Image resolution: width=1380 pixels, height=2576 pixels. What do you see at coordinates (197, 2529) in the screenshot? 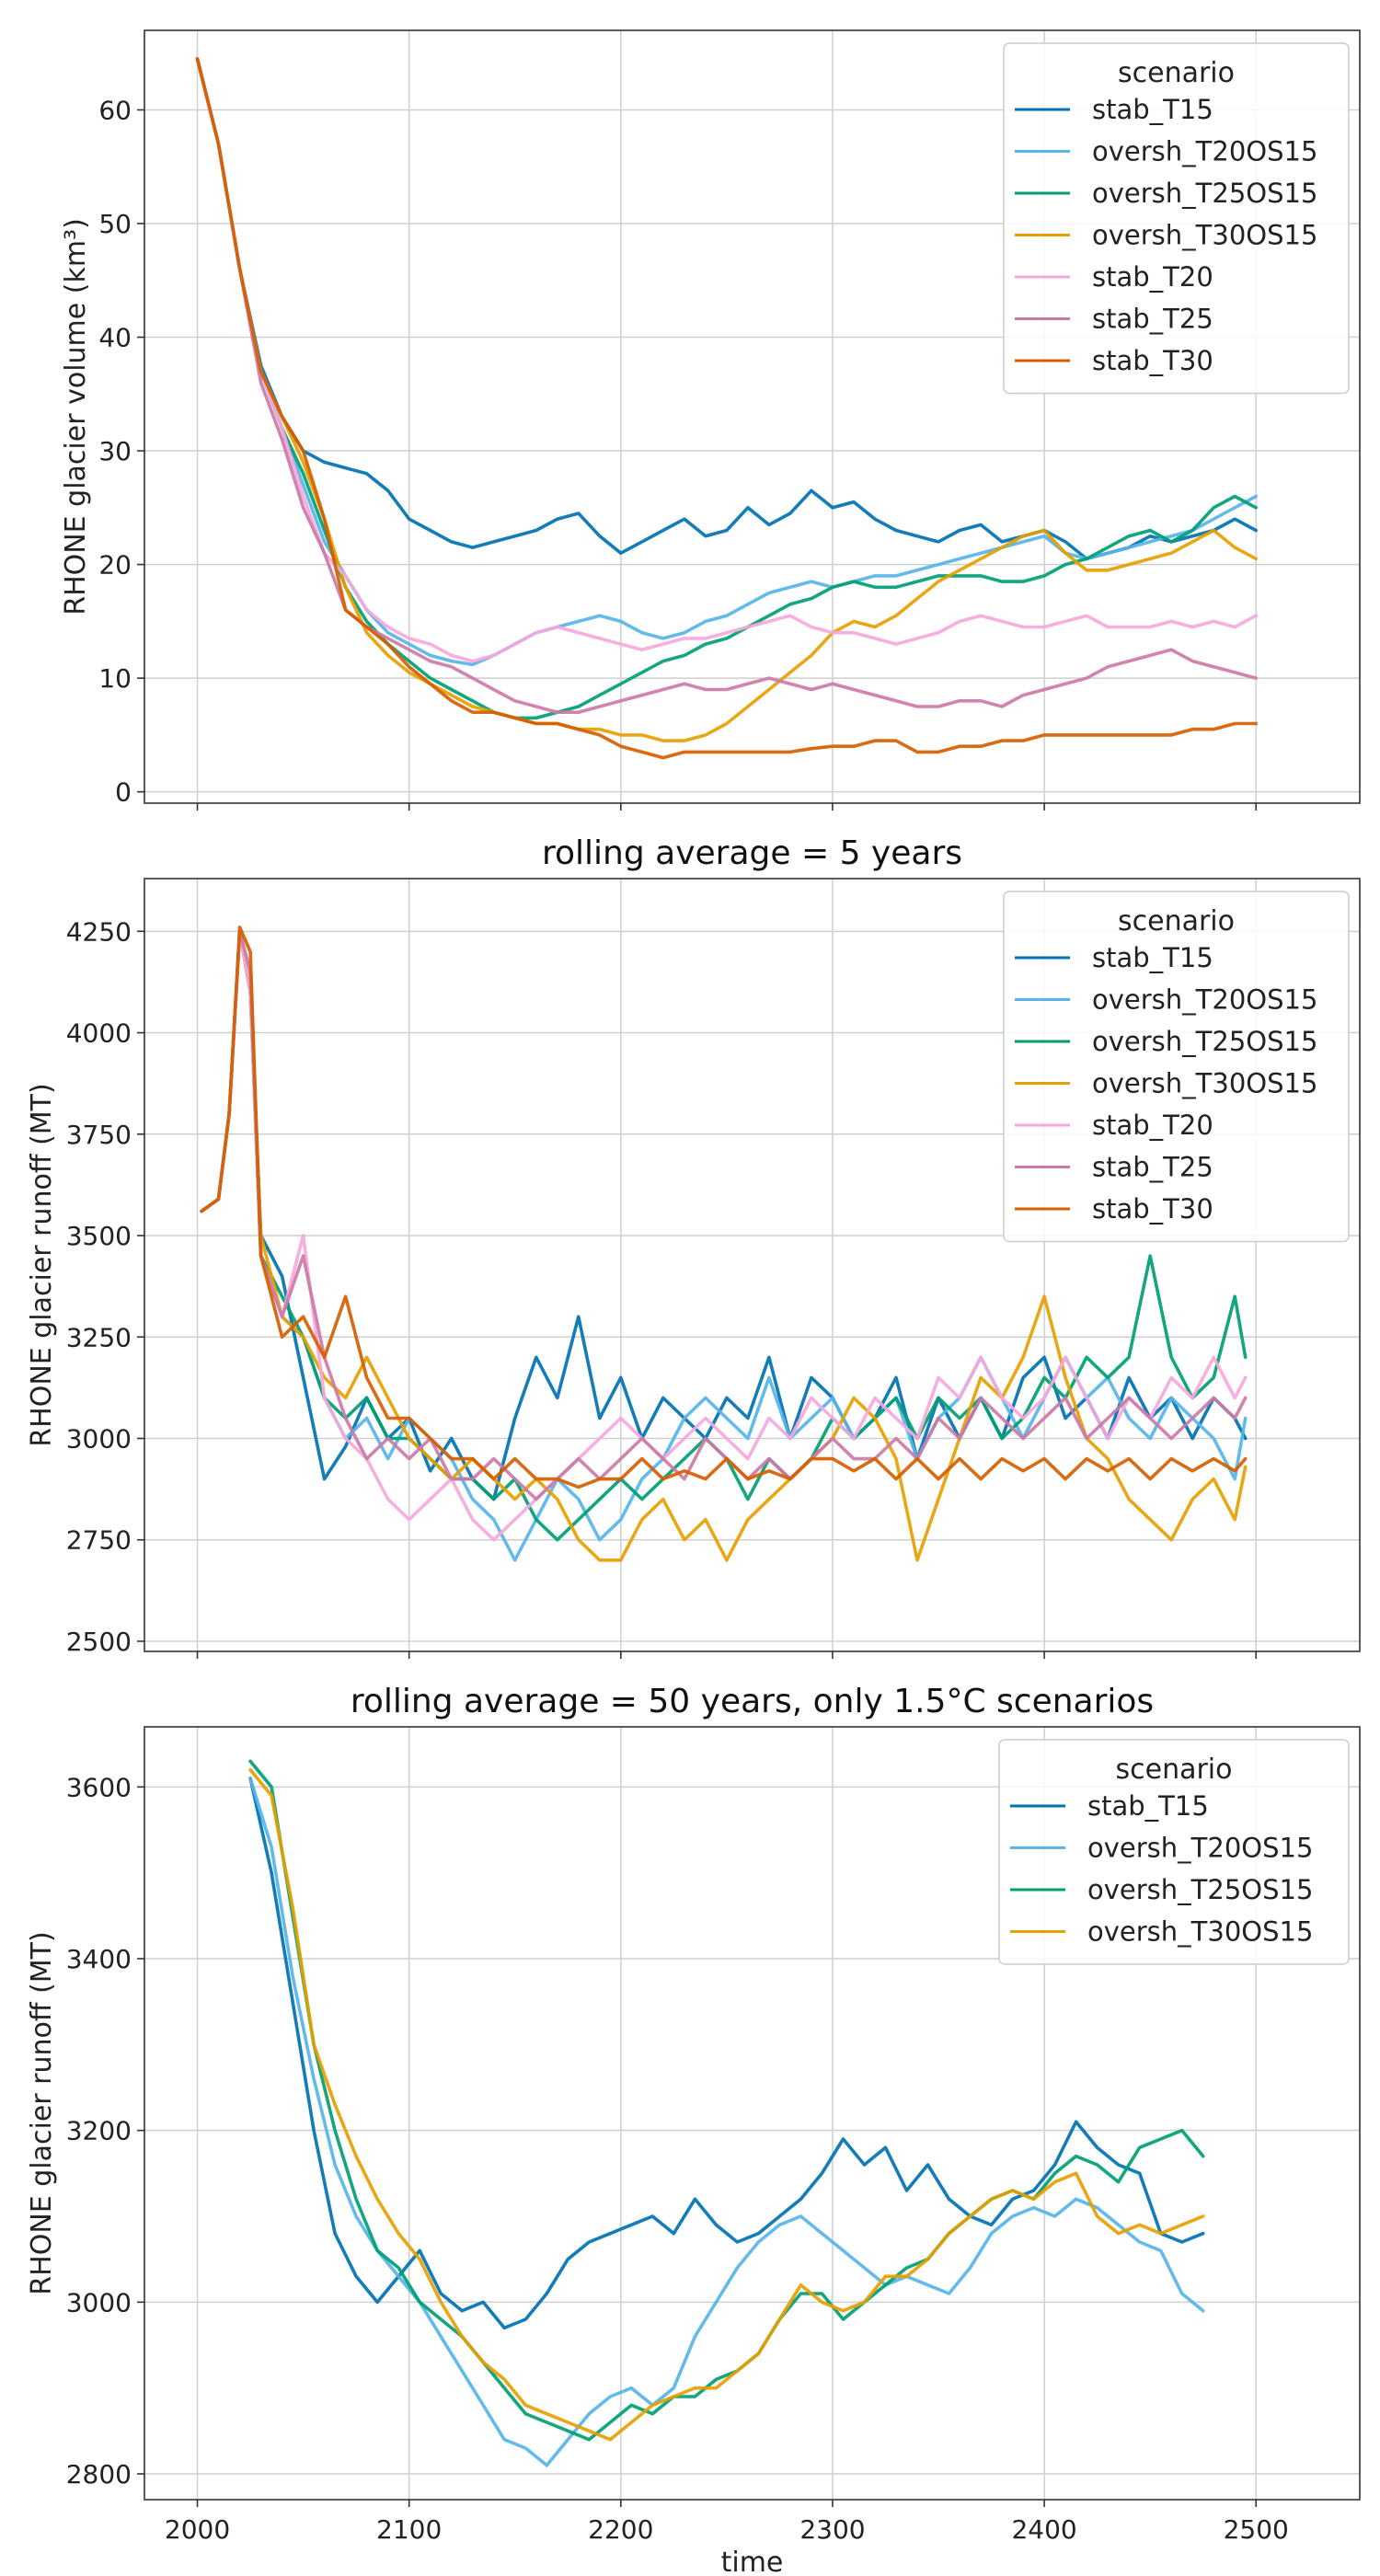
I see `x-tick-label: 2000` at bounding box center [197, 2529].